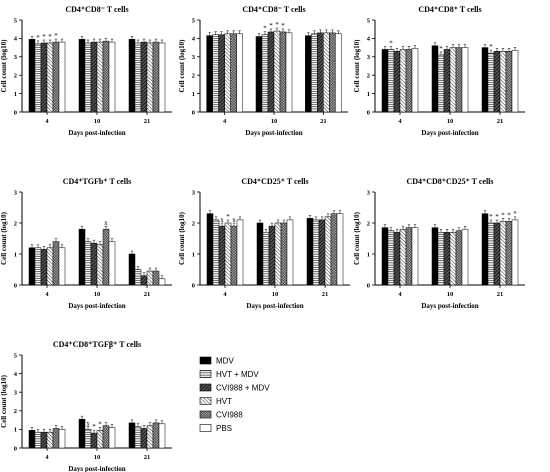 This screenshot has height=472, width=550. I want to click on legend-swatch-hvt-mdv, so click(205, 374).